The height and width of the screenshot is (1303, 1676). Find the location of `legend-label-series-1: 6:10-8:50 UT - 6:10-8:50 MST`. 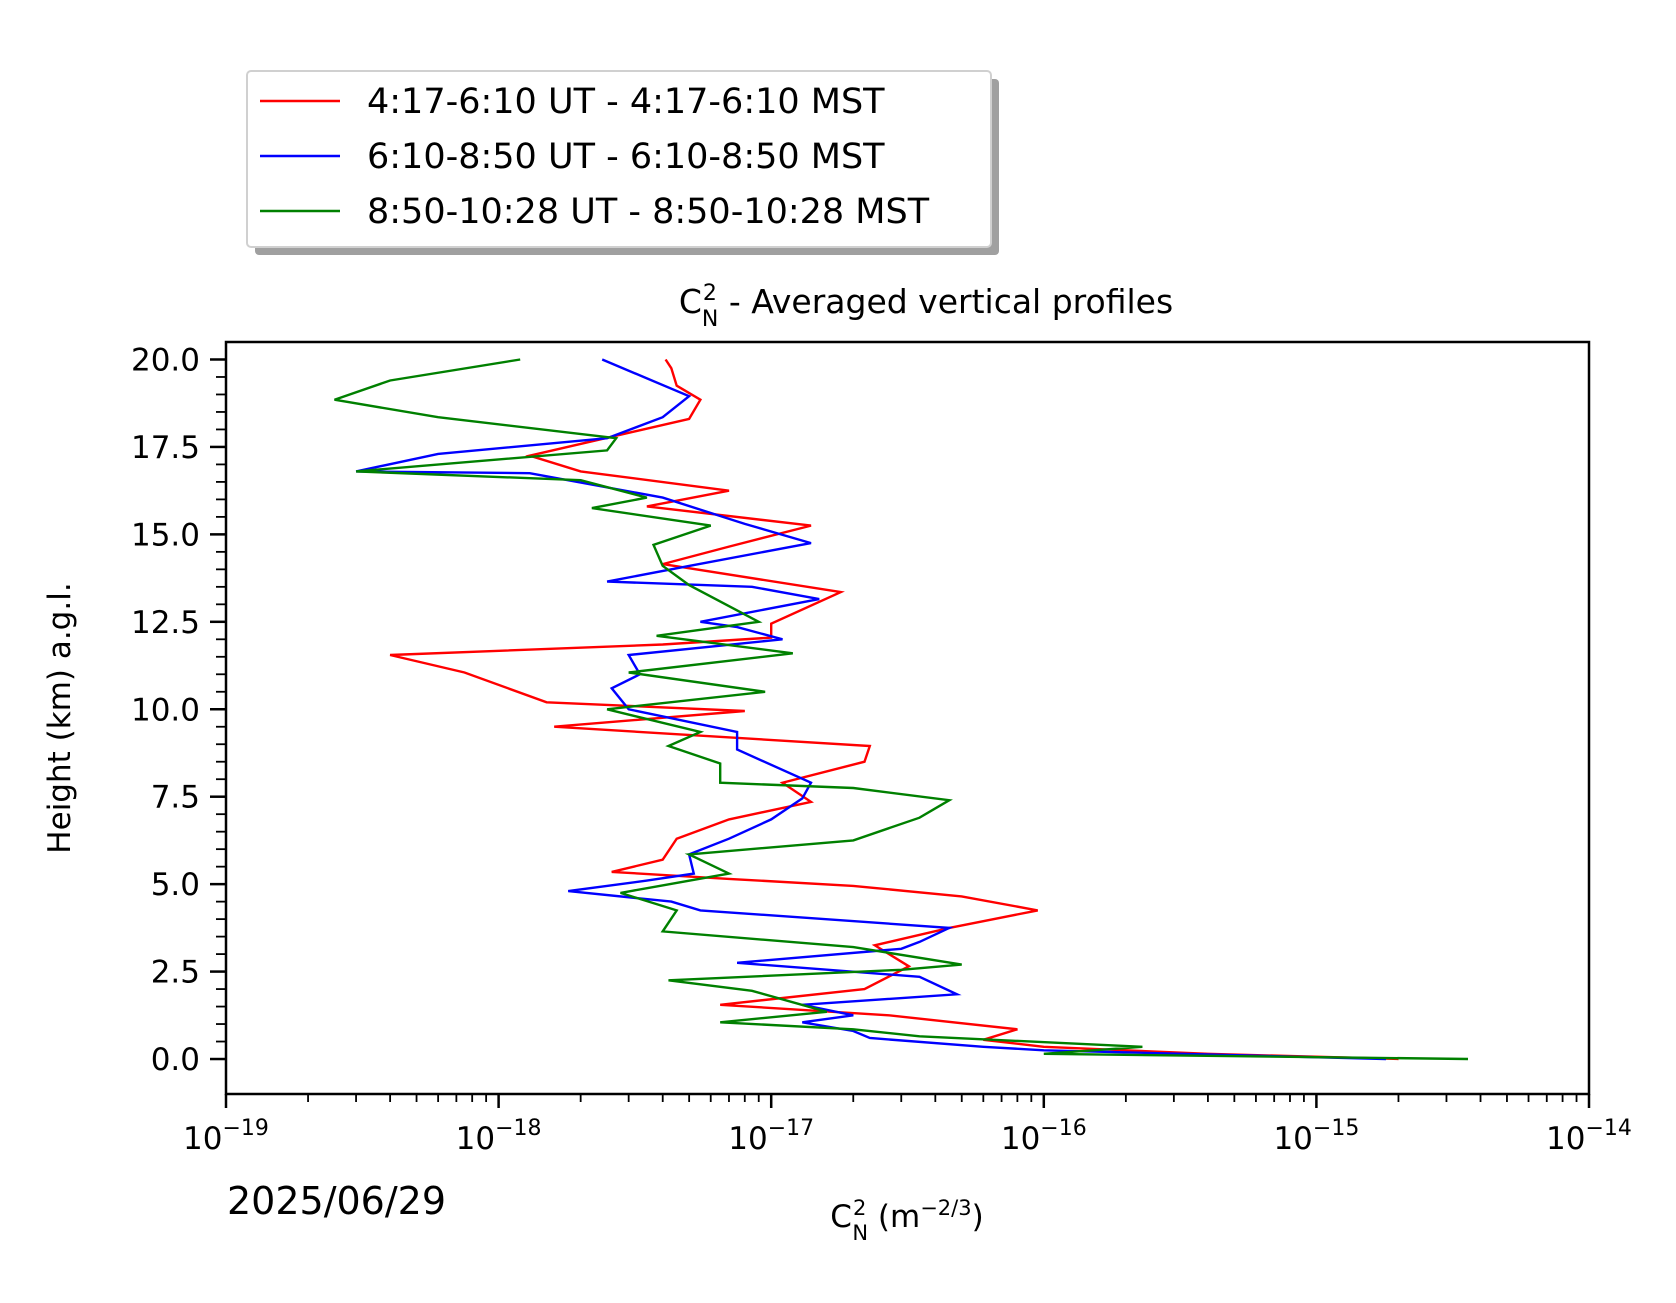

legend-label-series-1: 6:10-8:50 UT - 6:10-8:50 MST is located at coordinates (626, 157).